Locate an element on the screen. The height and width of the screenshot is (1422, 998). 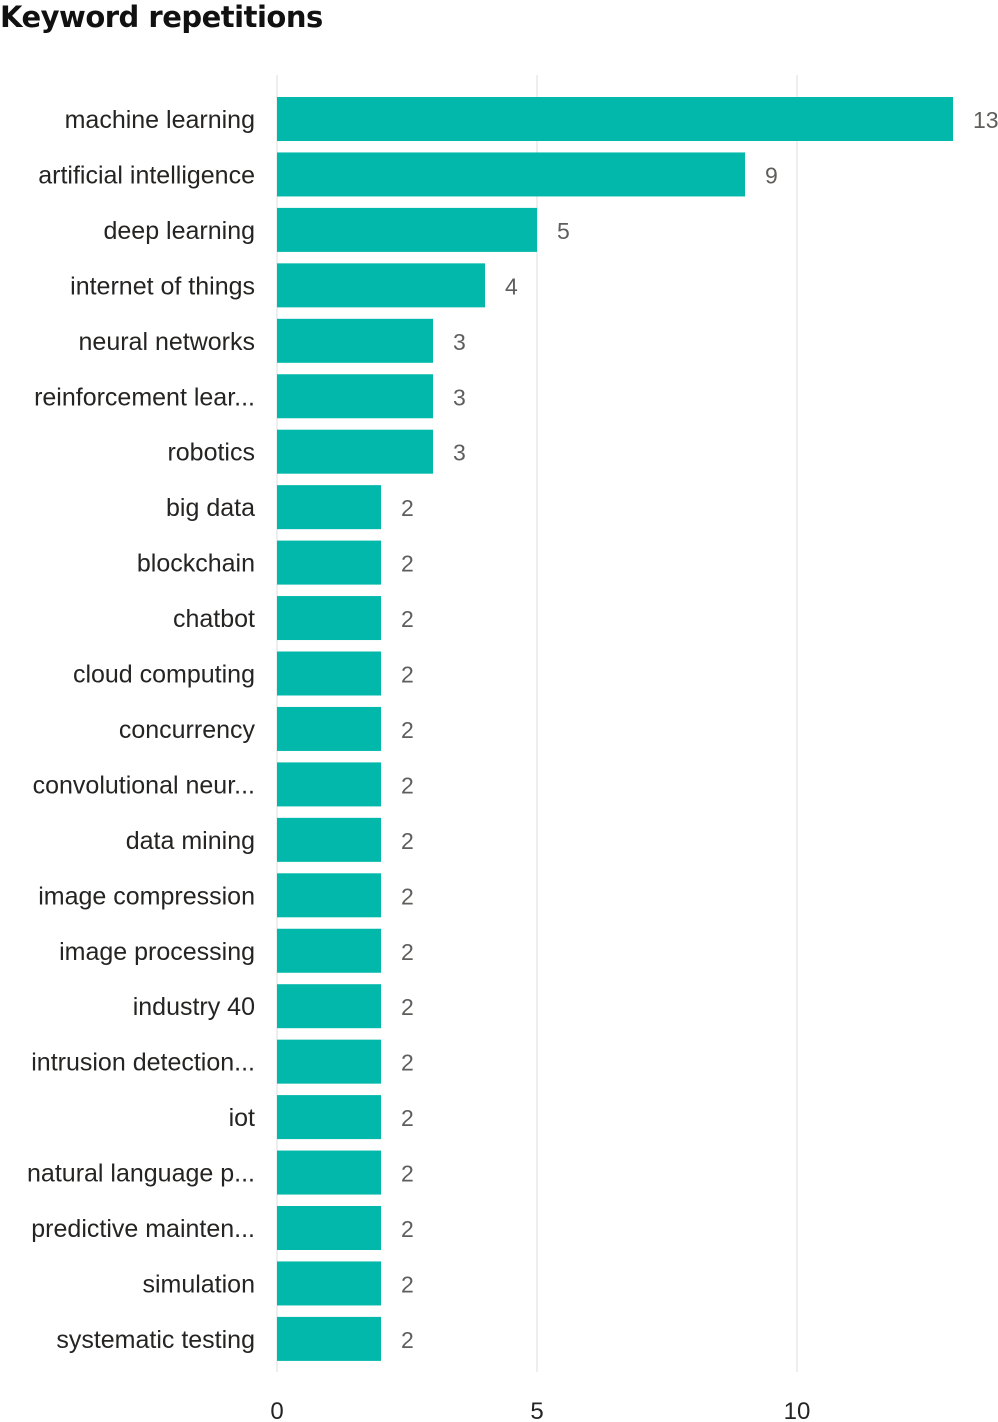
x-axis-ticks: 0 5 10 is located at coordinates (540, 1410).